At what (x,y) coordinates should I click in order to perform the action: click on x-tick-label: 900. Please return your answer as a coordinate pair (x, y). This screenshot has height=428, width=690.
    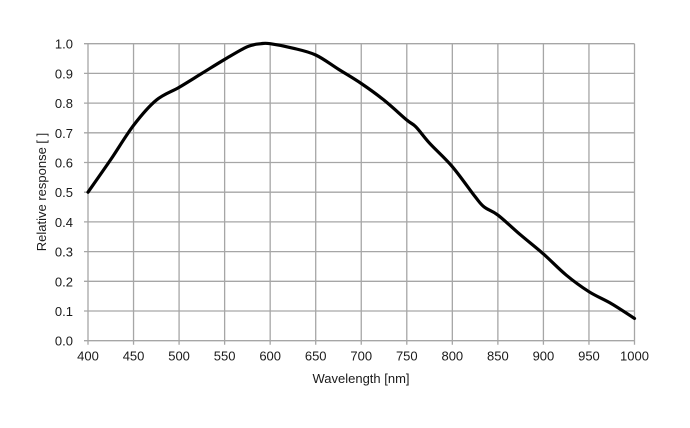
    Looking at the image, I should click on (544, 356).